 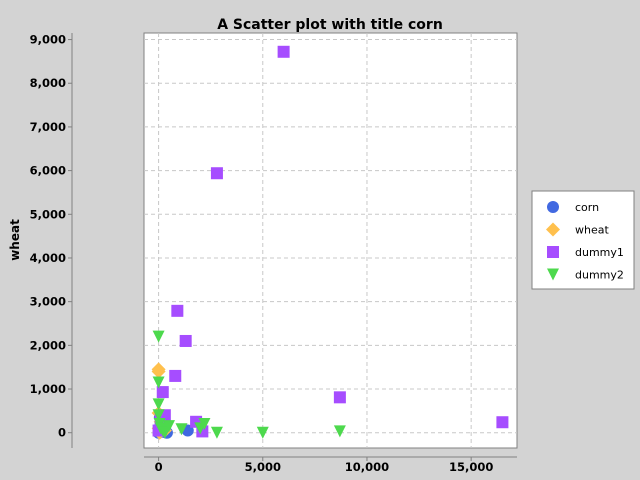 I want to click on legend-marker-corn, so click(x=553, y=207).